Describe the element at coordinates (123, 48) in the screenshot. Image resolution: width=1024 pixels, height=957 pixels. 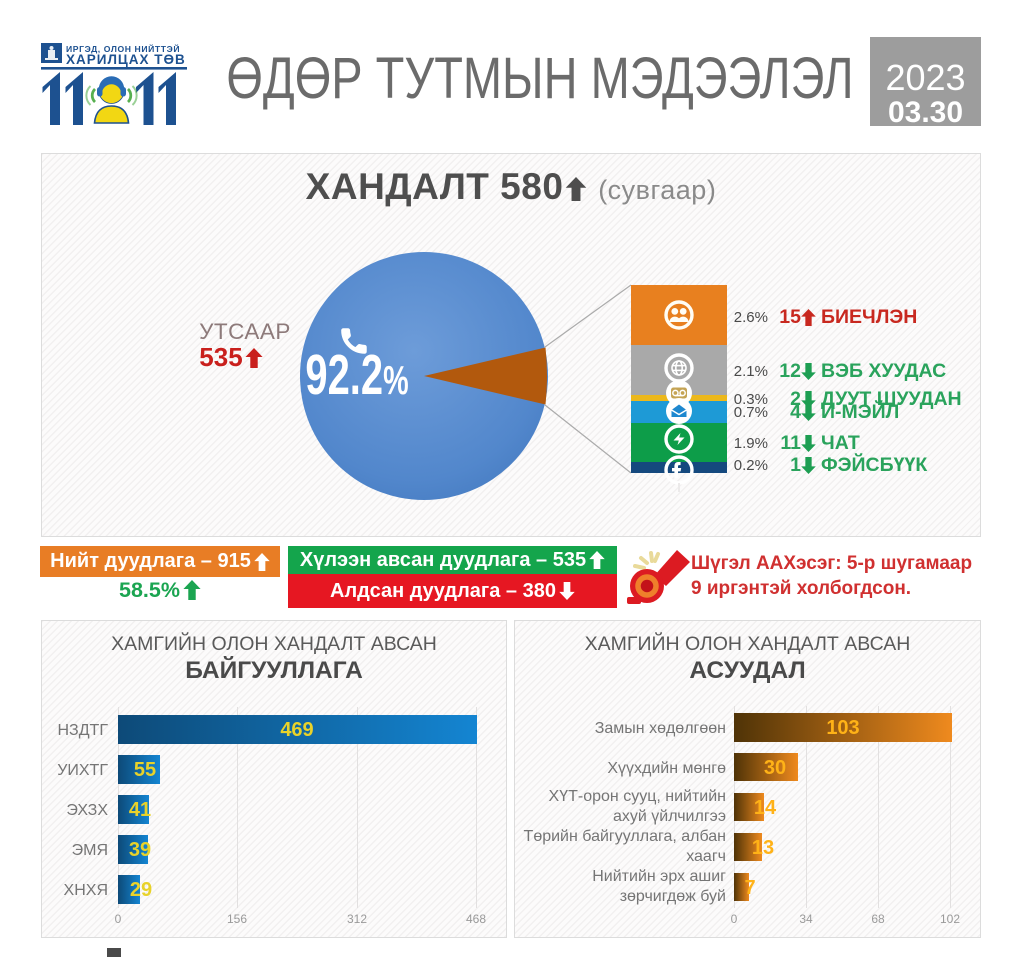
I see `svg-text: ИРГЭД, ОЛОН НИЙТТЭЙ` at that location.